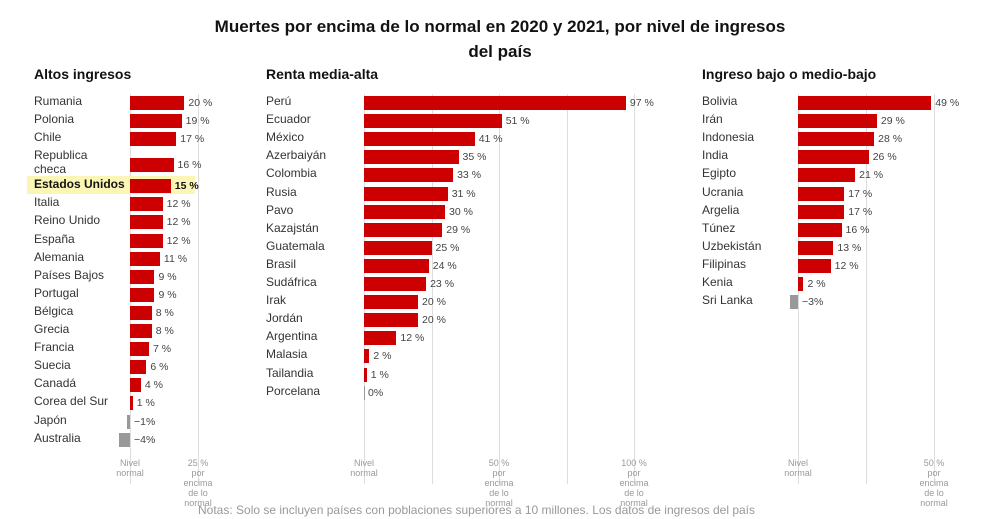  What do you see at coordinates (134, 121) in the screenshot?
I see `bar-row: Polonia 19 %` at bounding box center [134, 121].